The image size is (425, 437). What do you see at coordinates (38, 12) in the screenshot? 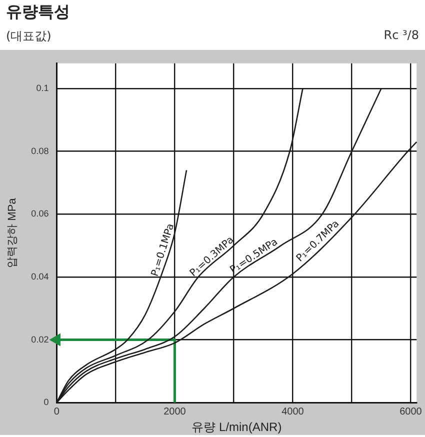
I see `chart-title: 유량특성` at bounding box center [38, 12].